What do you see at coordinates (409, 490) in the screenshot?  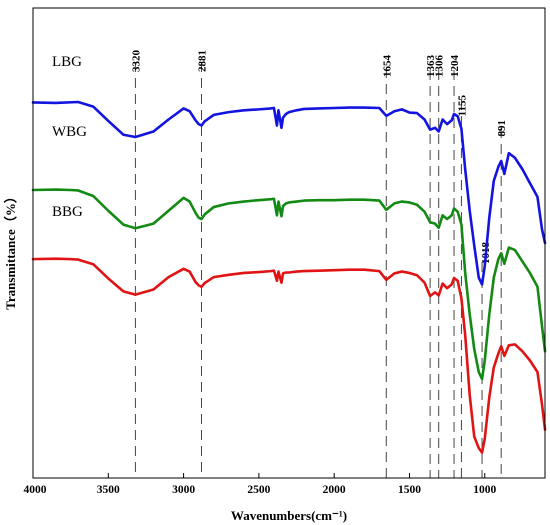 I see `x-tick-label: 1500` at bounding box center [409, 490].